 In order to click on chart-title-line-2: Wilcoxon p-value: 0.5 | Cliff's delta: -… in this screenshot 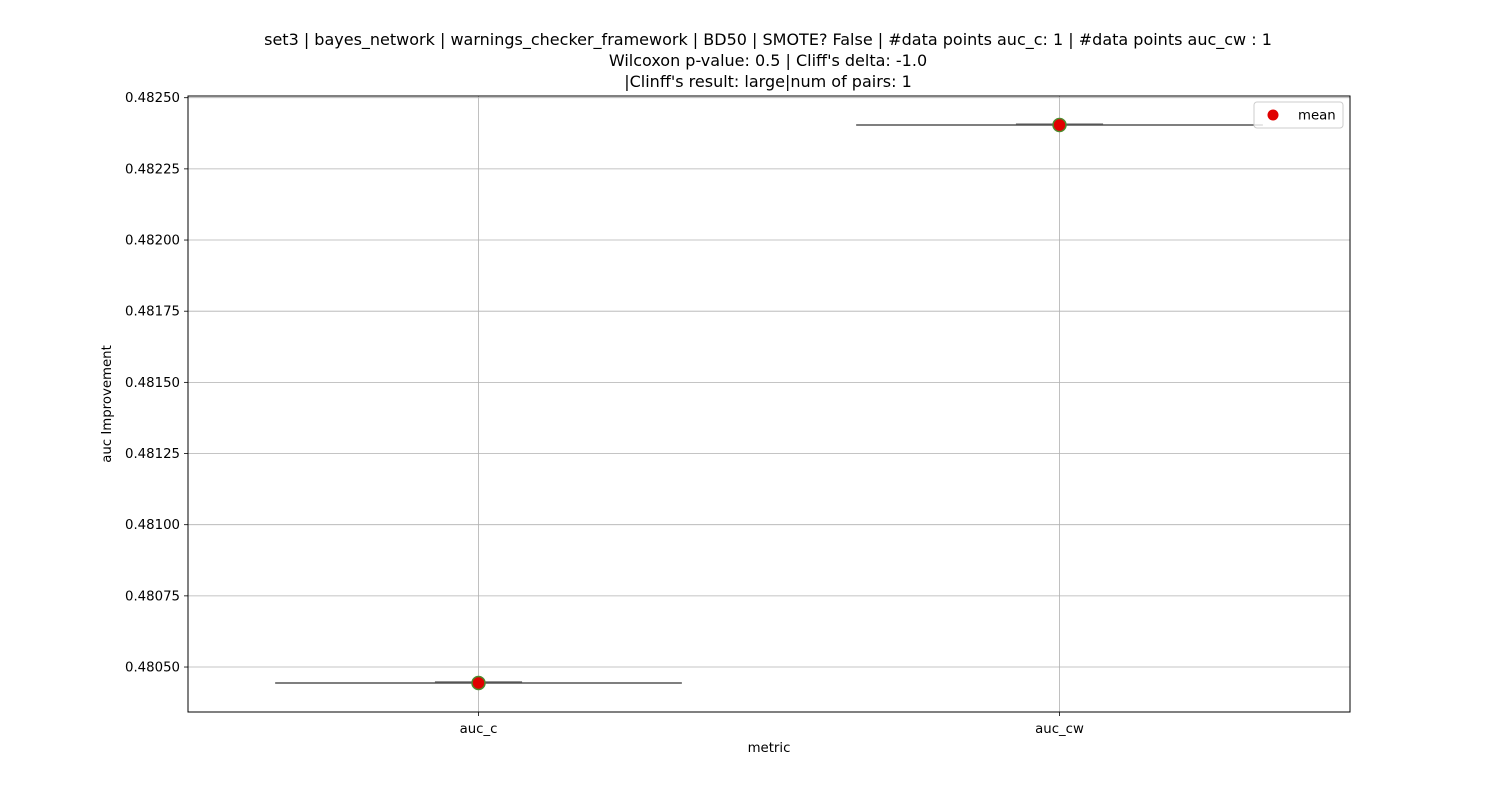, I will do `click(768, 60)`.